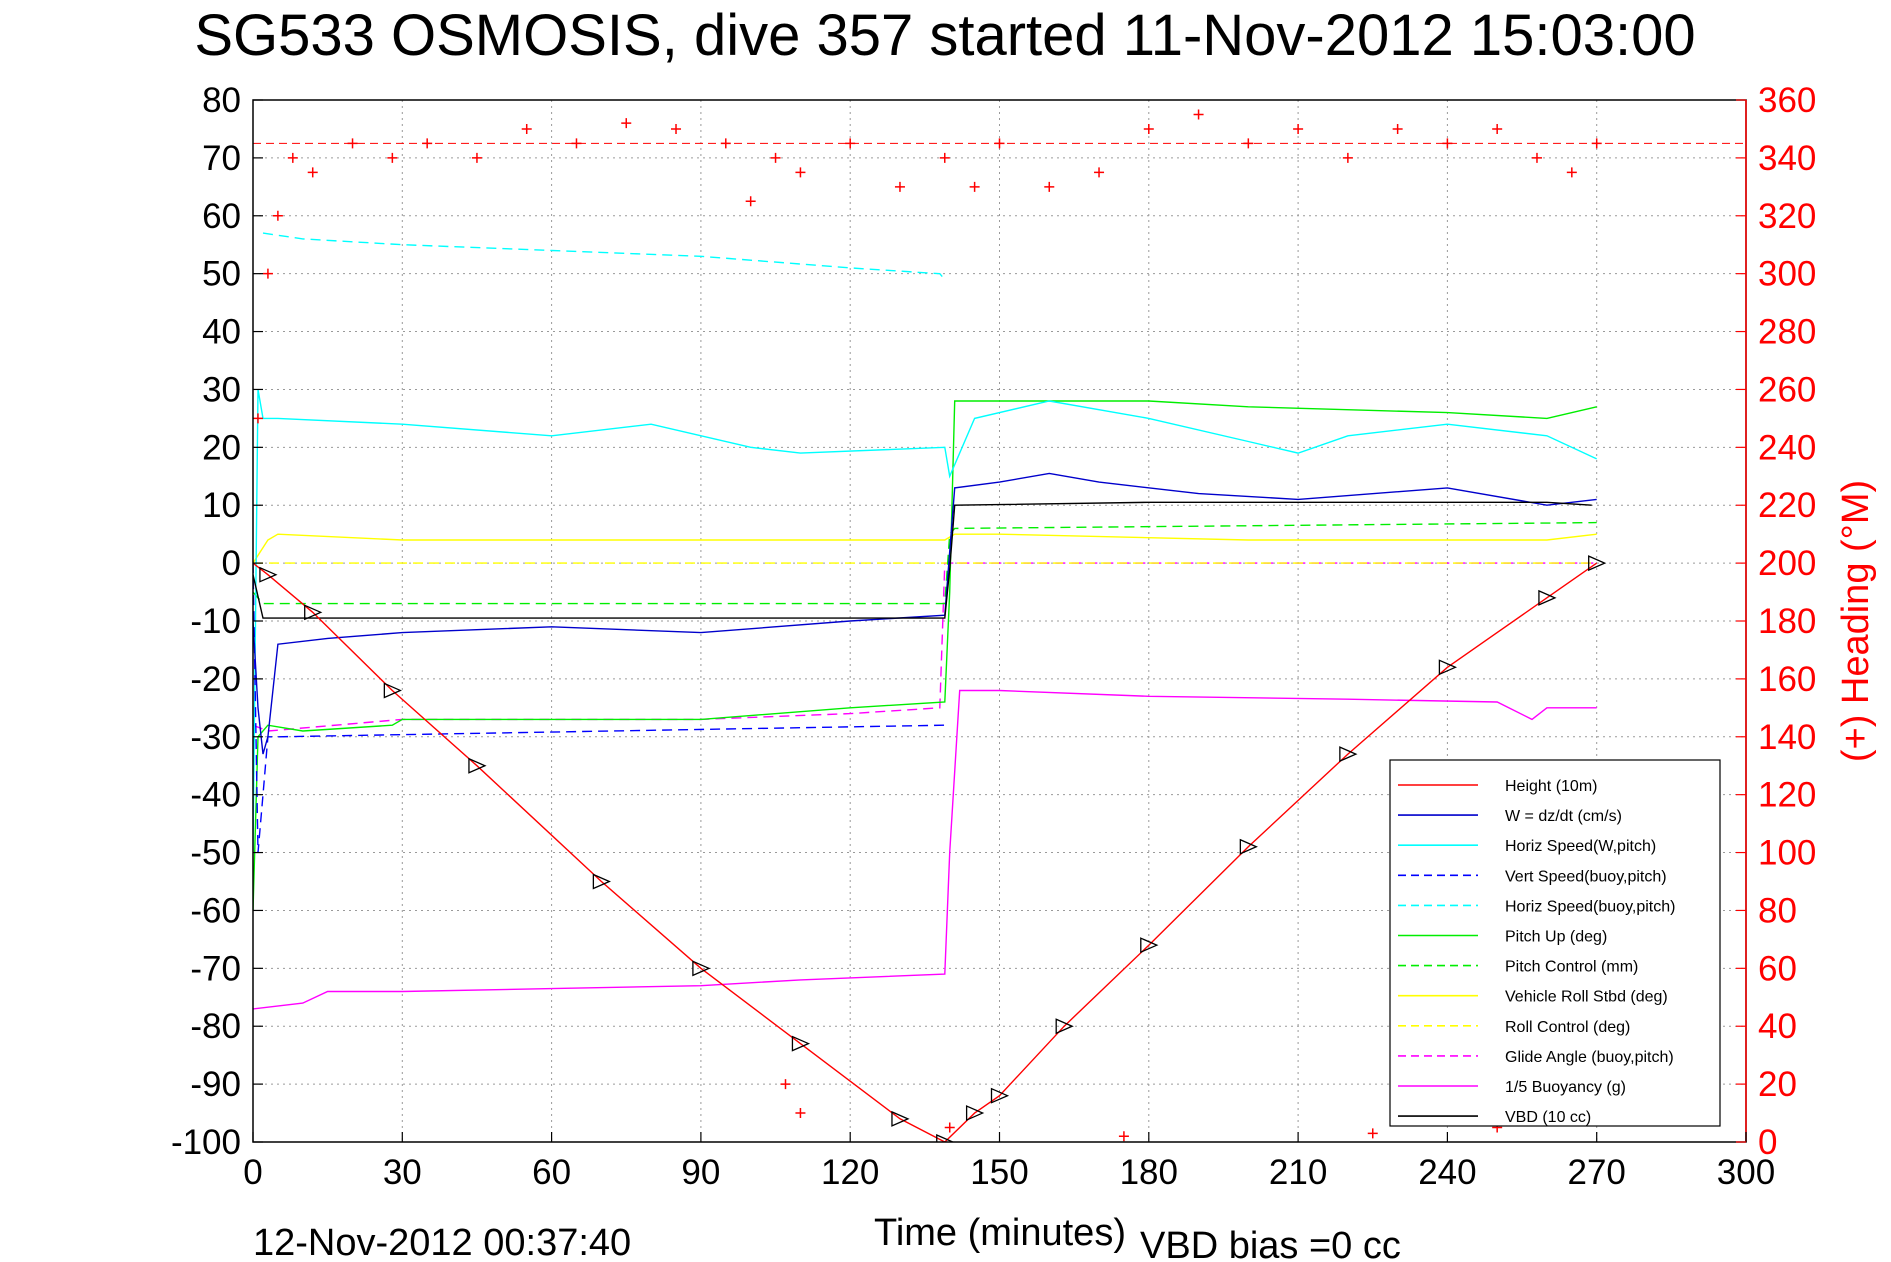  What do you see at coordinates (215, 1026) in the screenshot?
I see `y-tick-label: -80` at bounding box center [215, 1026].